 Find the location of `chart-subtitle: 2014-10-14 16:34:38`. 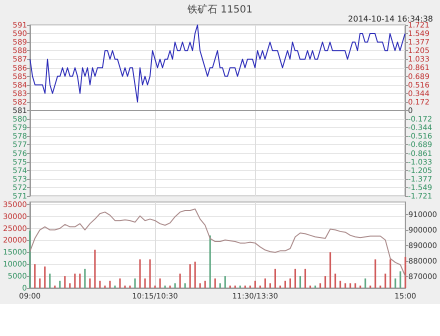

chart-subtitle: 2014-10-14 16:34:38 is located at coordinates (391, 19).